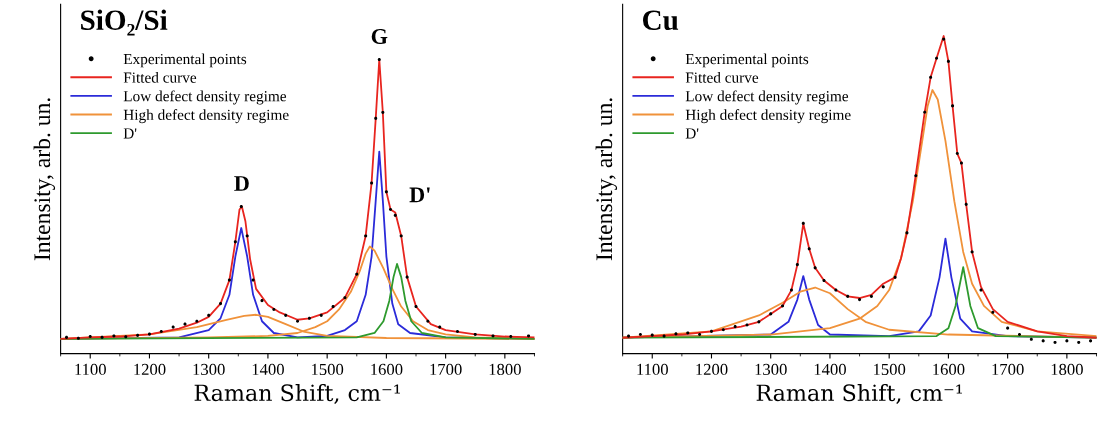 The height and width of the screenshot is (426, 1102). Describe the element at coordinates (241, 183) in the screenshot. I see `annotation: D` at that location.